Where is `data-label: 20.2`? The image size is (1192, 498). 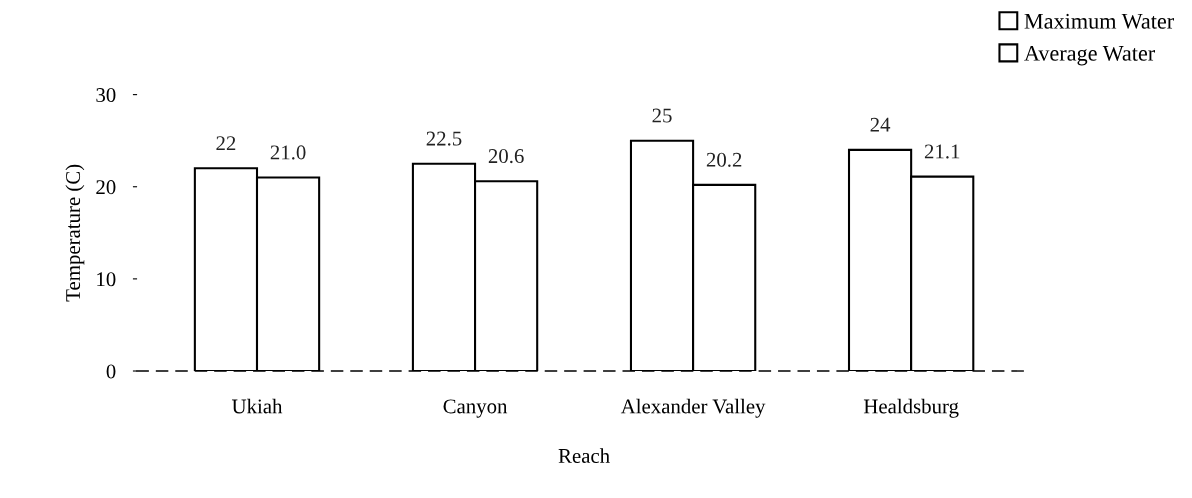 data-label: 20.2 is located at coordinates (724, 159).